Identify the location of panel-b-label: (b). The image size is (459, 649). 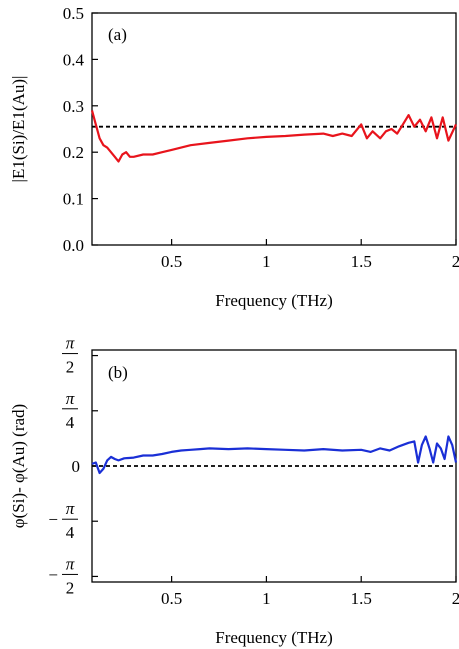
(118, 372).